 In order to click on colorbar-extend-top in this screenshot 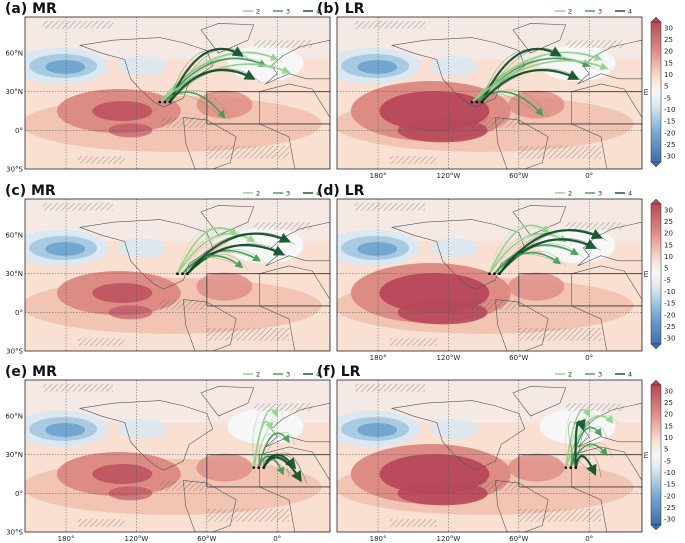, I will do `click(656, 382)`.